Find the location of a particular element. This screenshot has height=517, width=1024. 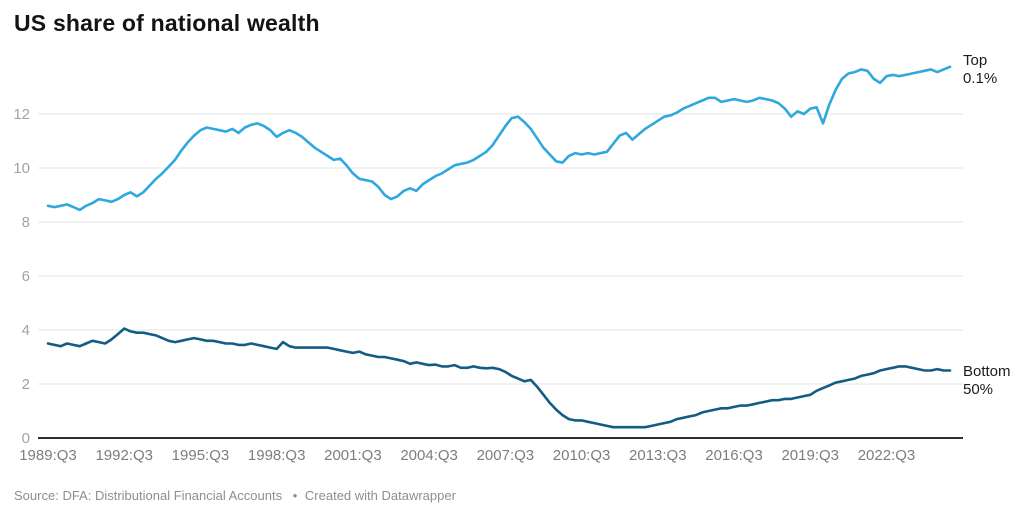

y-axis-tick-label: 2 is located at coordinates (26, 384).